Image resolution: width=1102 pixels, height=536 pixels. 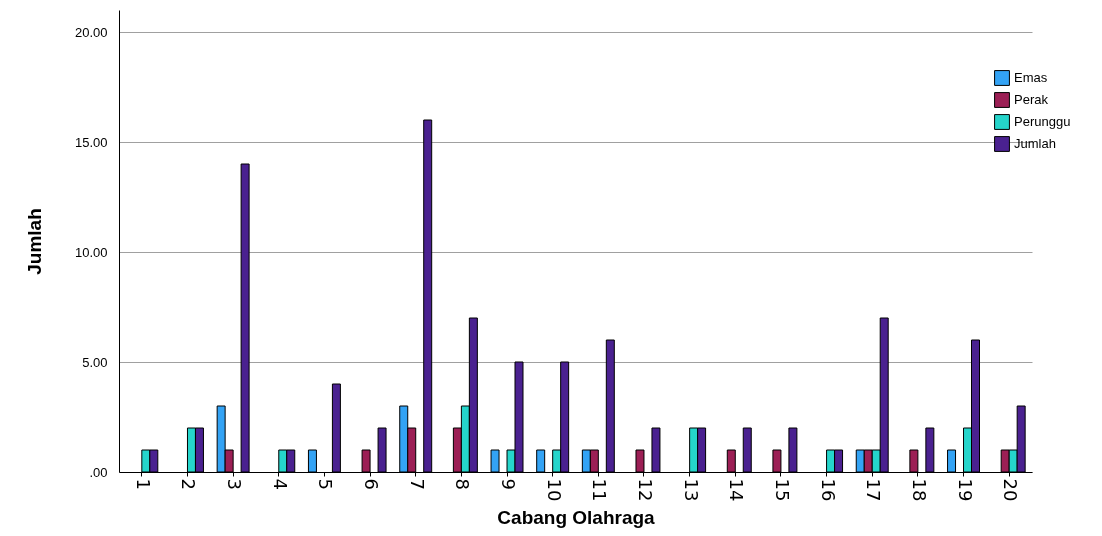 What do you see at coordinates (737, 490) in the screenshot?
I see `x-tick-label: 14` at bounding box center [737, 490].